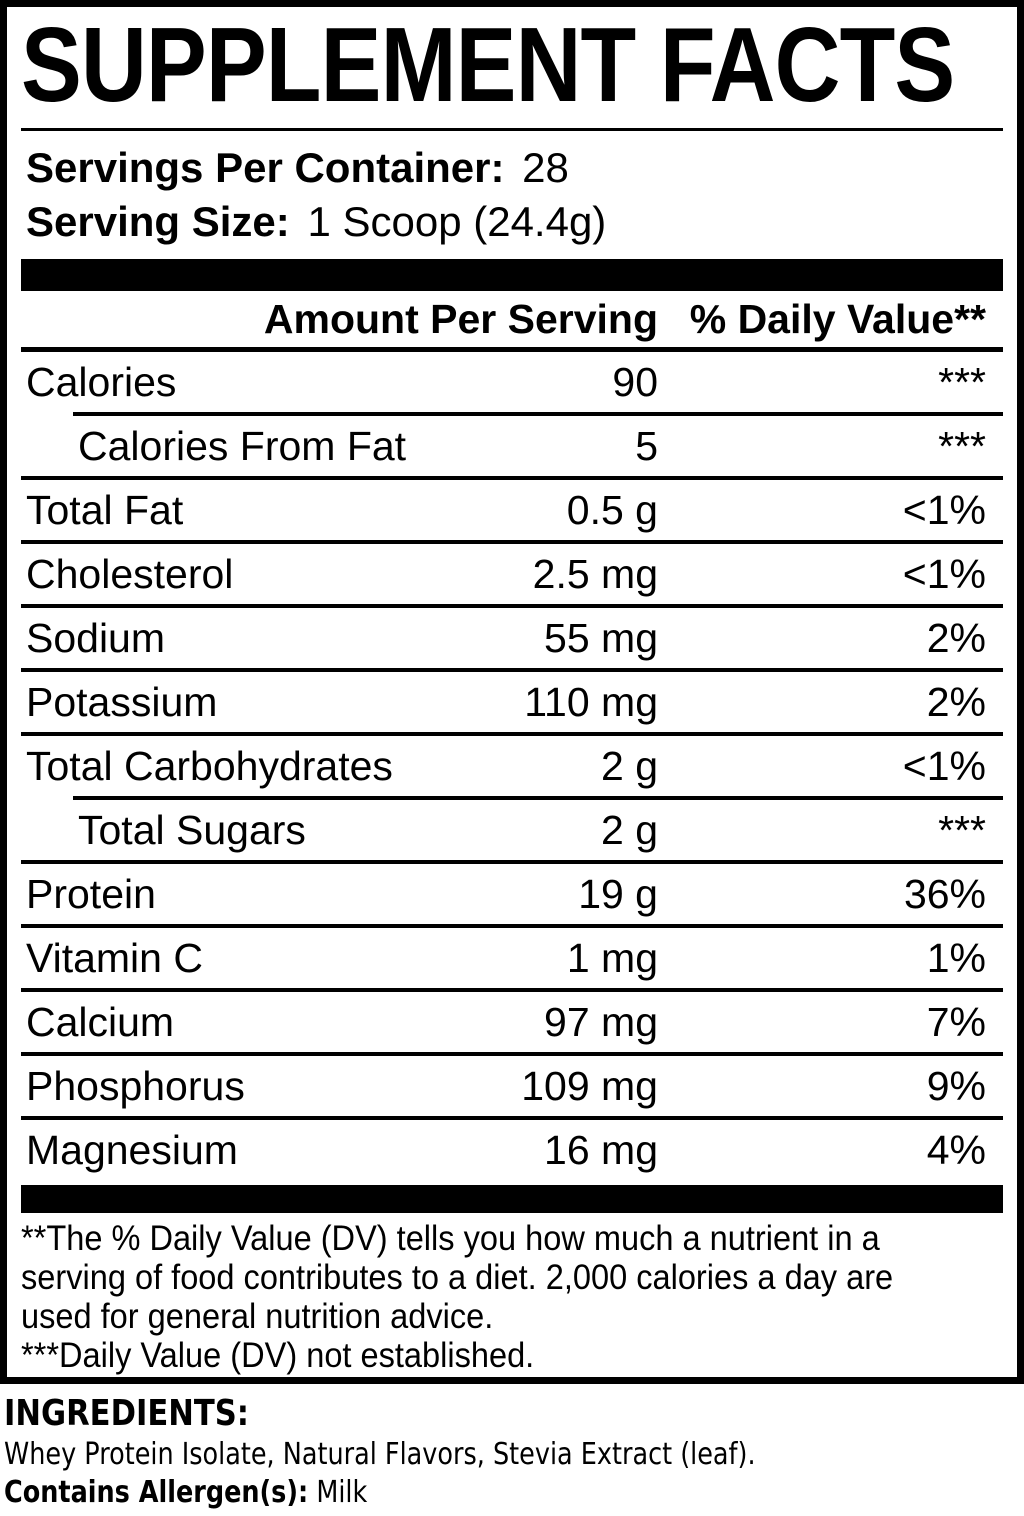  What do you see at coordinates (460, 318) in the screenshot?
I see `amount-per-serving-header: Amount Per Serving` at bounding box center [460, 318].